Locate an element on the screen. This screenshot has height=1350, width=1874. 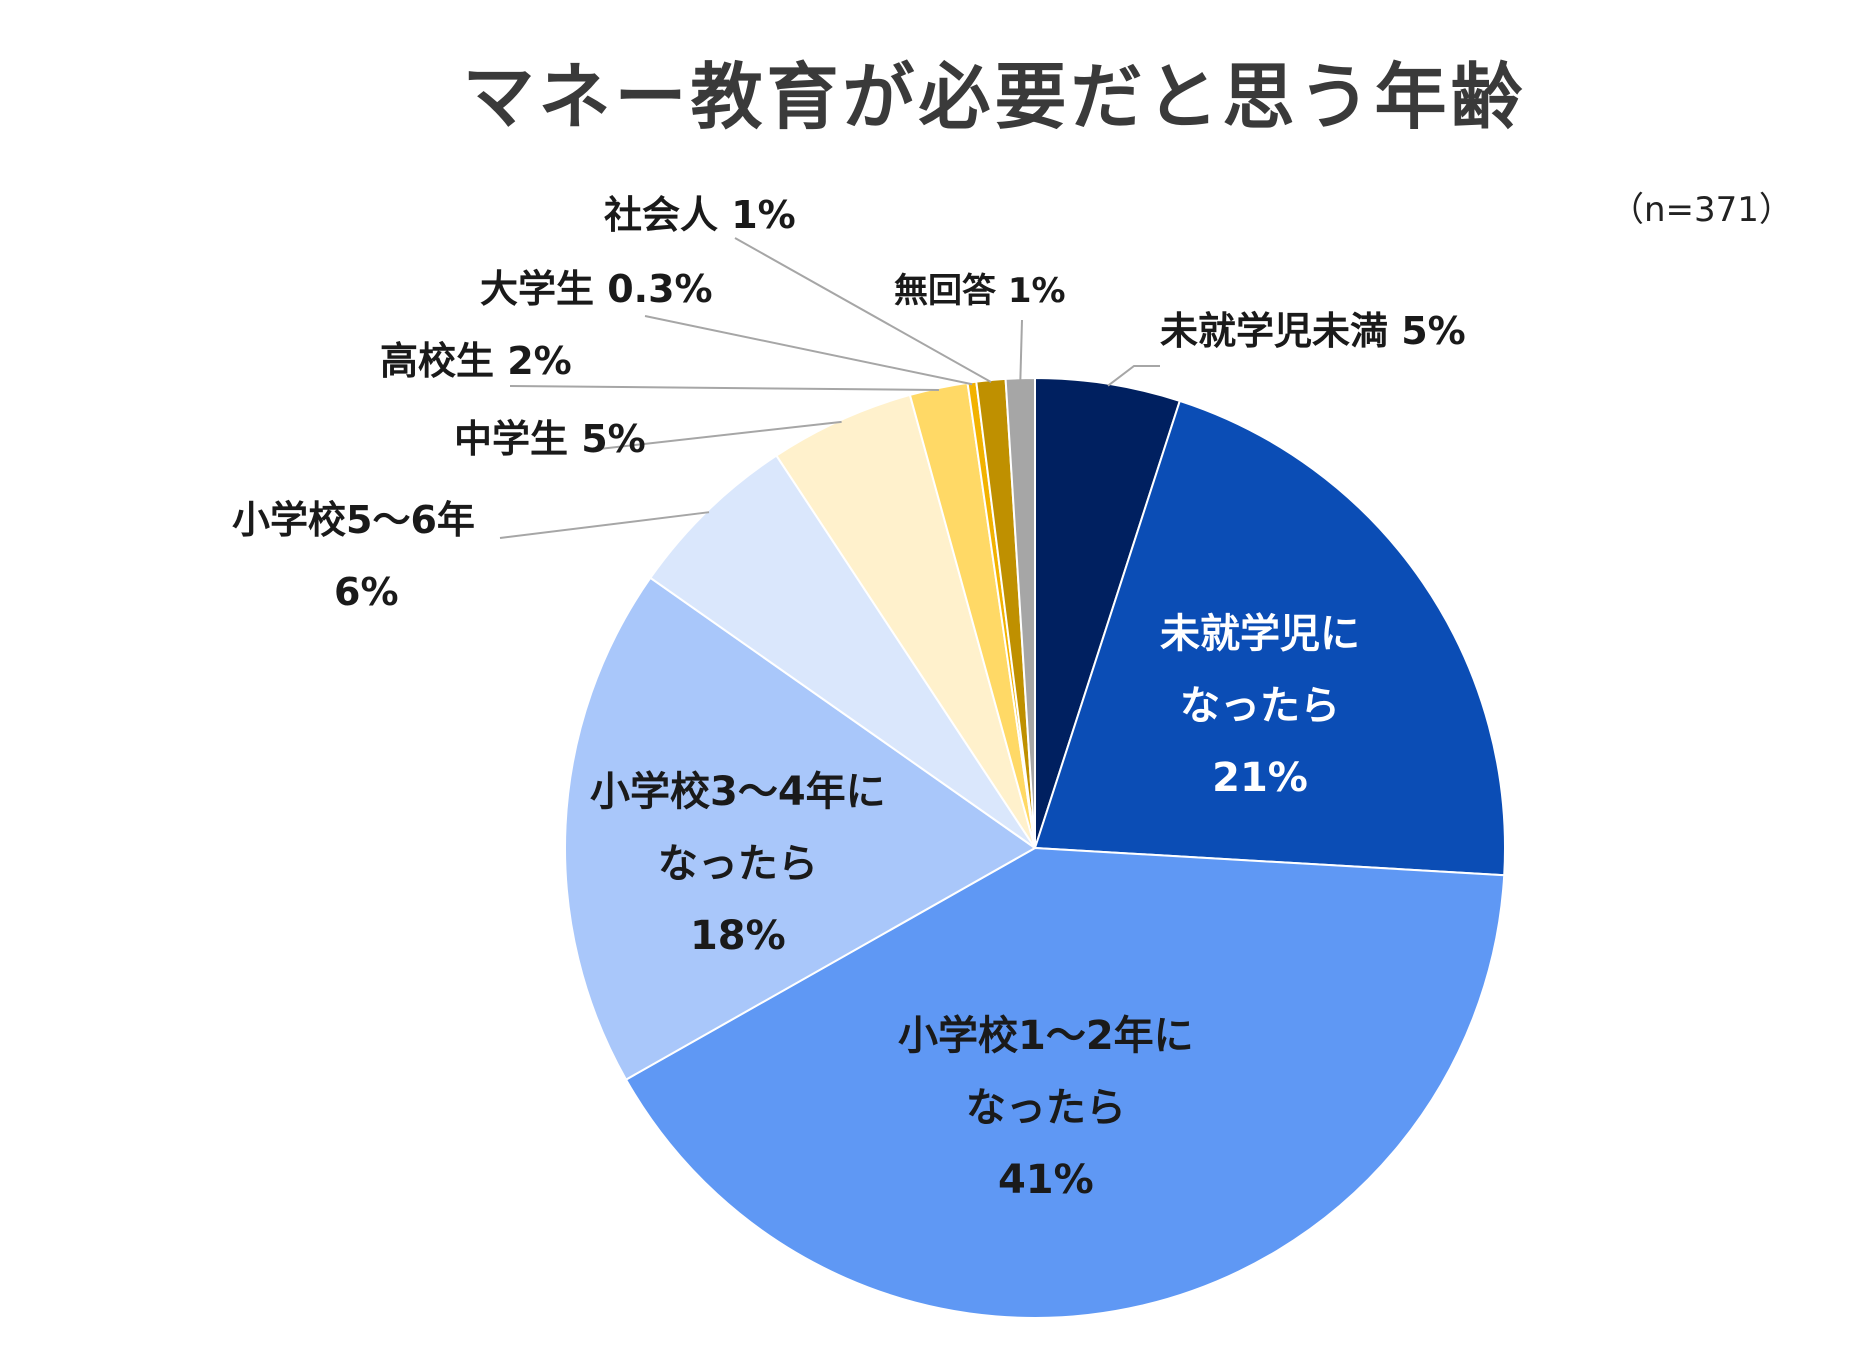
slice-label-preschool-entry: 未就学児に なったら 21% is located at coordinates (1260, 706).